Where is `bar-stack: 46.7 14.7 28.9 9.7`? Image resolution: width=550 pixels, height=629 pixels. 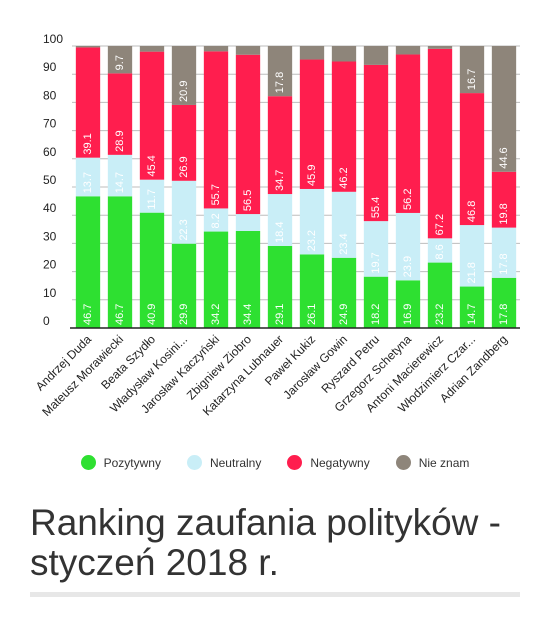 bar-stack: 46.7 14.7 28.9 9.7 is located at coordinates (120, 187).